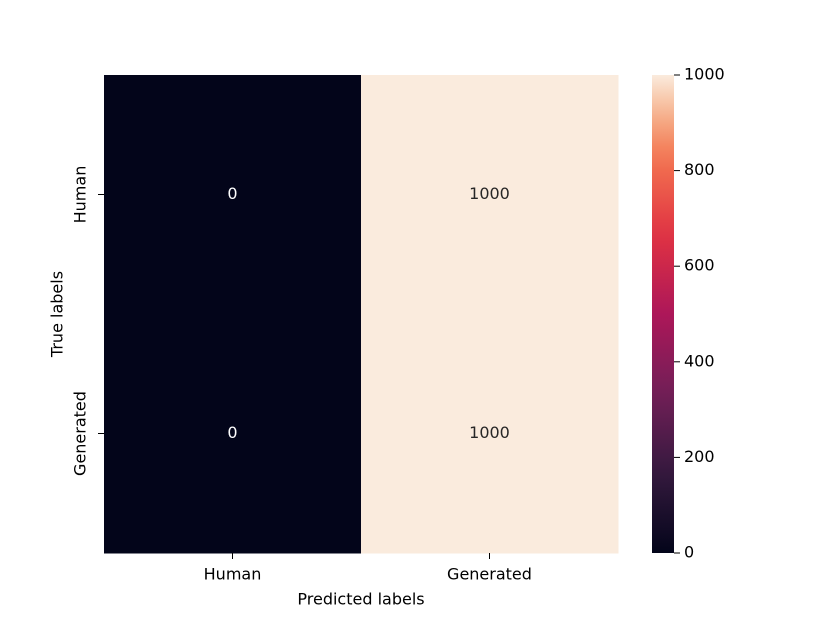 The width and height of the screenshot is (830, 623). I want to click on colorbar, so click(663, 314).